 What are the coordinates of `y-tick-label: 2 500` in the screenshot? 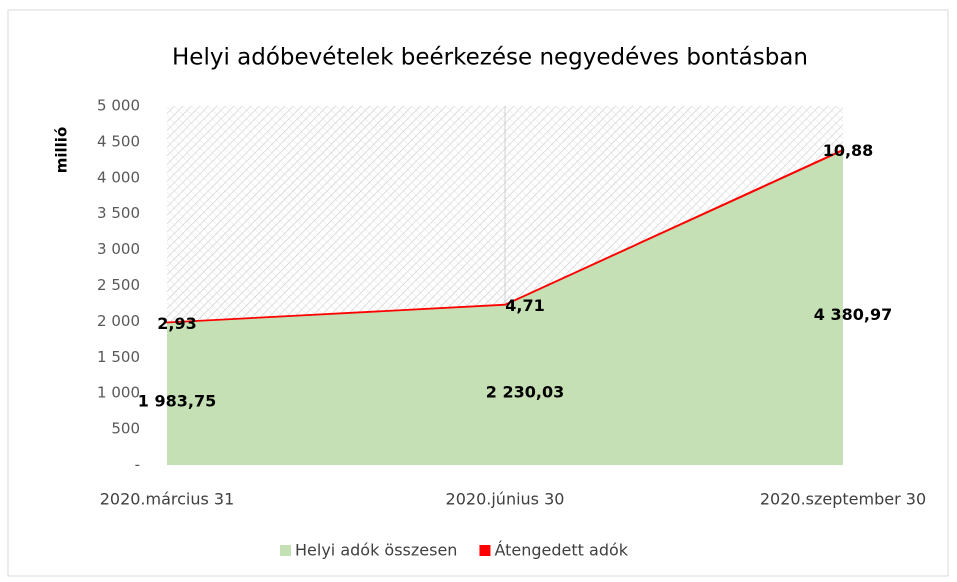 It's located at (118, 285).